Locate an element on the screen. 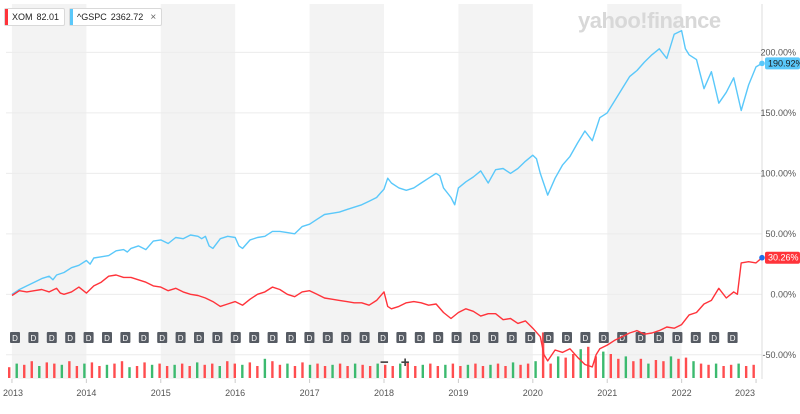  legend-item-xom: XOM 82.01 is located at coordinates (35, 17).